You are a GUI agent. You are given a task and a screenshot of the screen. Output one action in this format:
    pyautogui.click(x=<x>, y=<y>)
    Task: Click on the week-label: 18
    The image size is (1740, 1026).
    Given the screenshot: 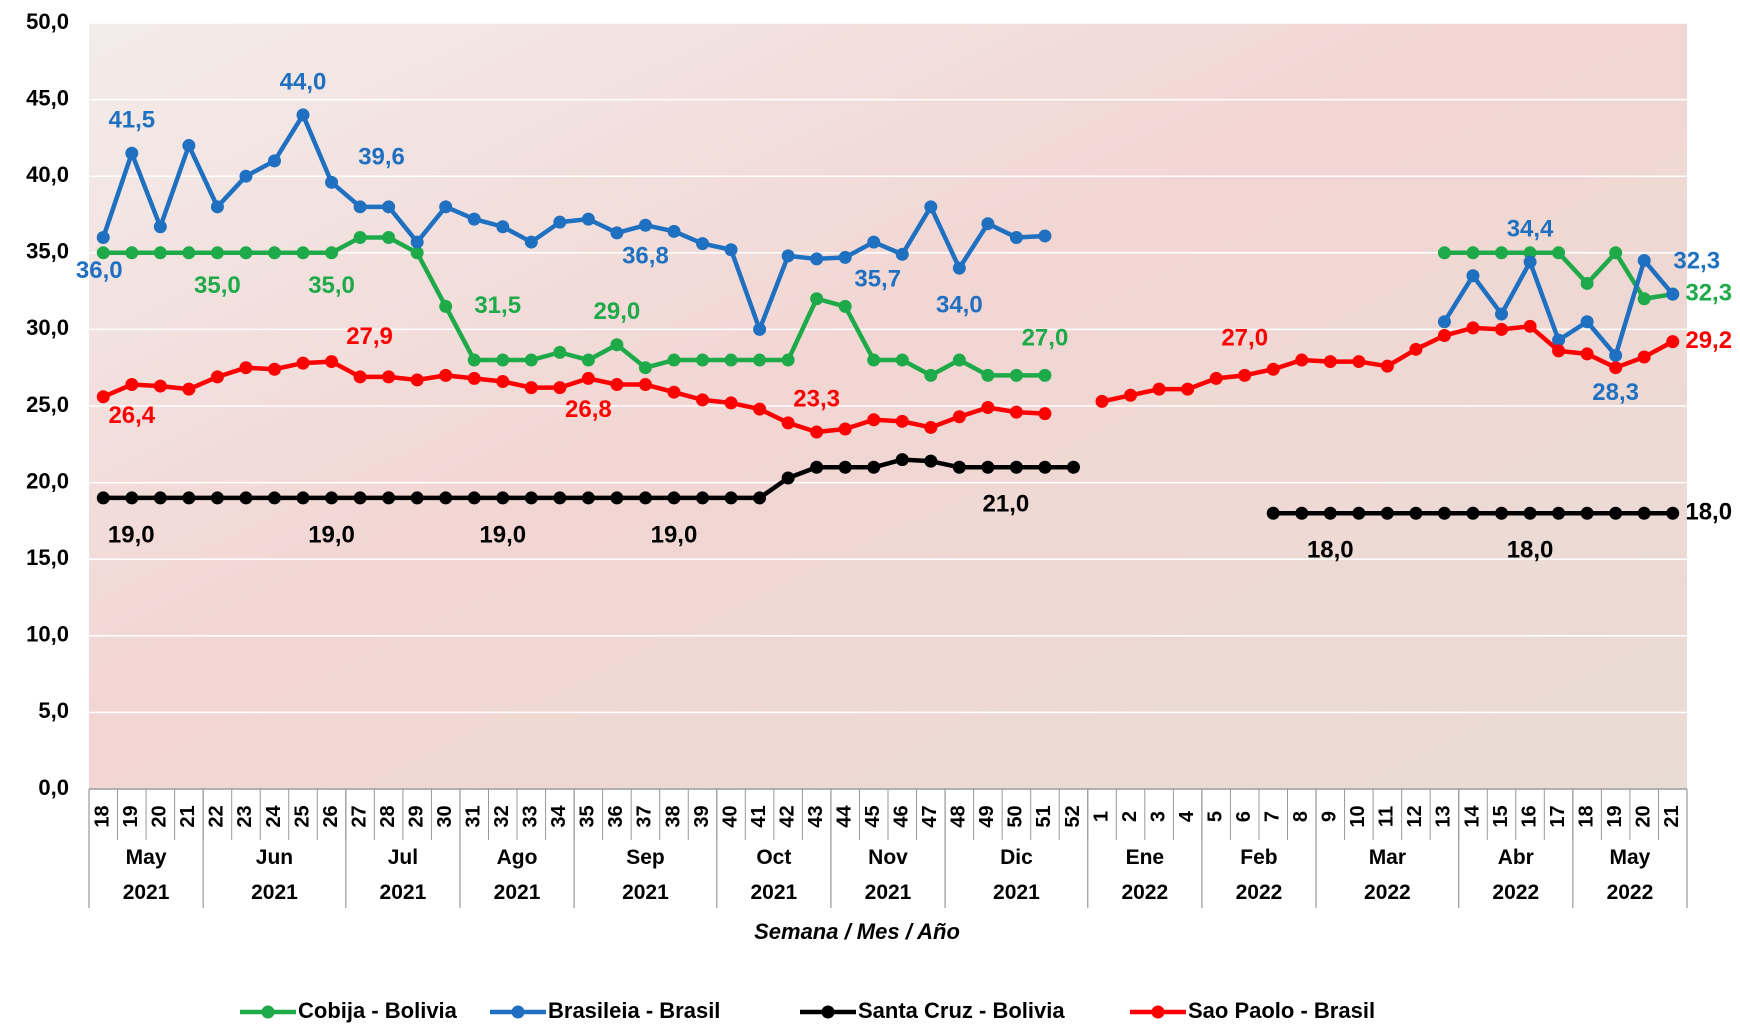 What is the action you would take?
    pyautogui.click(x=1586, y=816)
    